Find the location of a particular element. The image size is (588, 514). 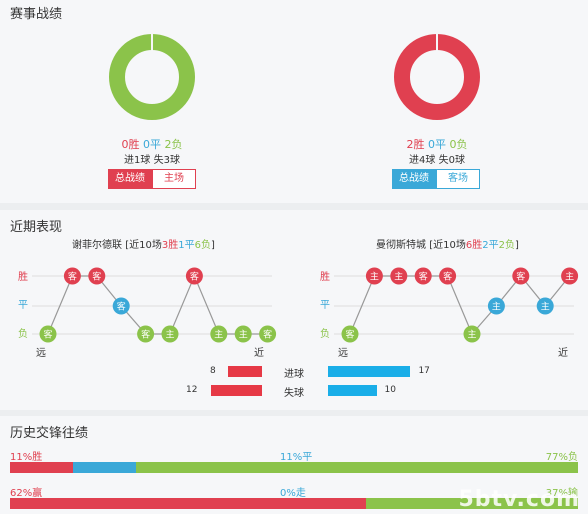

h2h-handicap-loss-label: 37%输 is located at coordinates (561, 493).